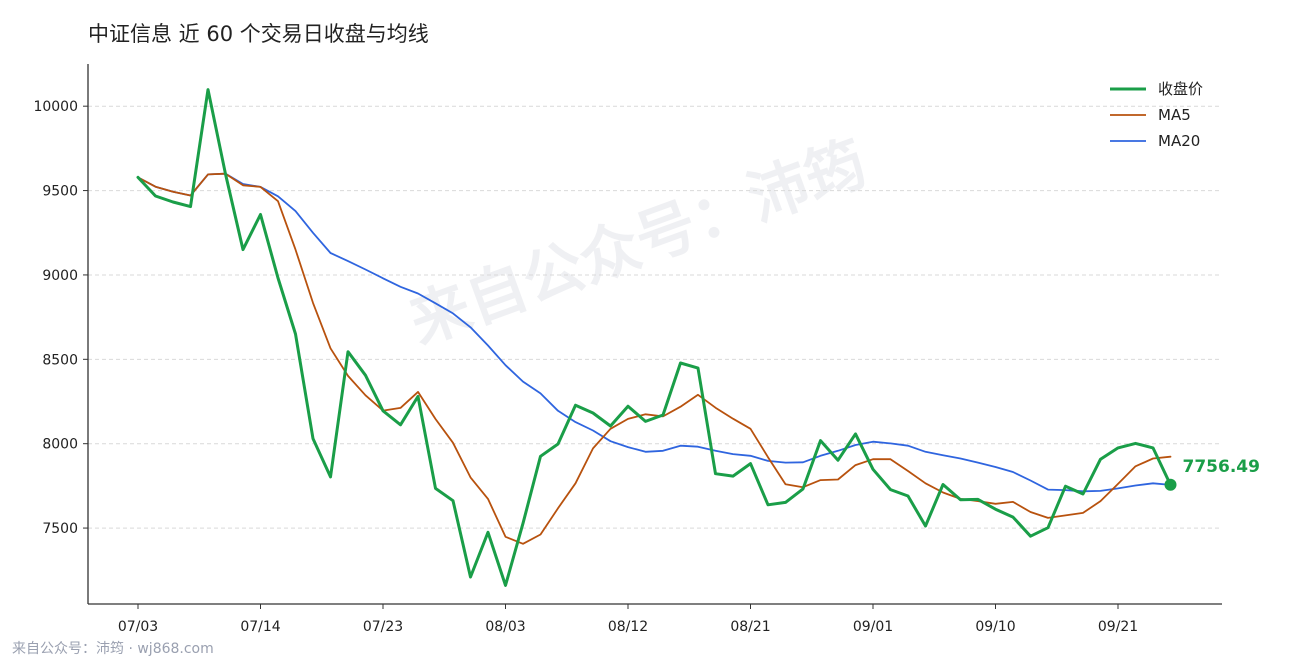 Image resolution: width=1290 pixels, height=660 pixels. Describe the element at coordinates (628, 627) in the screenshot. I see `x-tick-label: 08/12` at that location.